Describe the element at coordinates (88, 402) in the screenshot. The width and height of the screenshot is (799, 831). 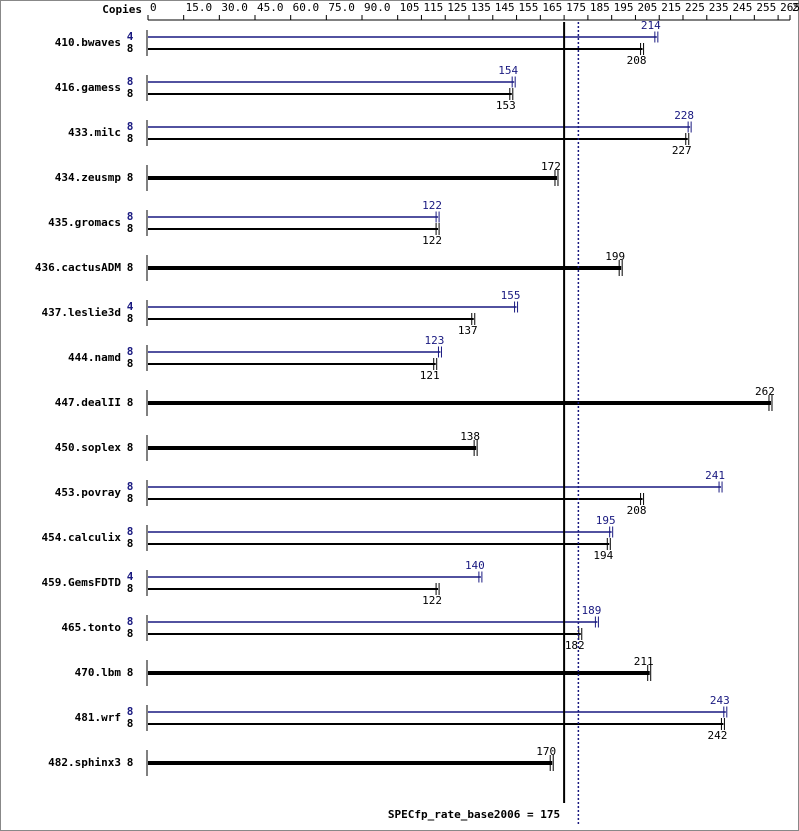
I see `benchmark-name: 447.dealII` at that location.